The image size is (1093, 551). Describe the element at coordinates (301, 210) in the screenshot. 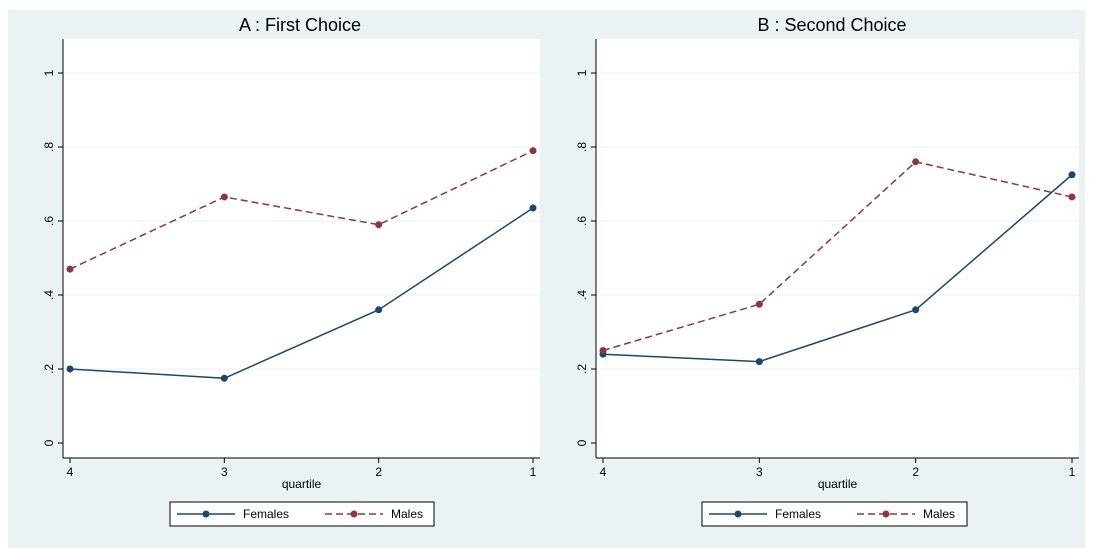

I see `series-line-males` at that location.